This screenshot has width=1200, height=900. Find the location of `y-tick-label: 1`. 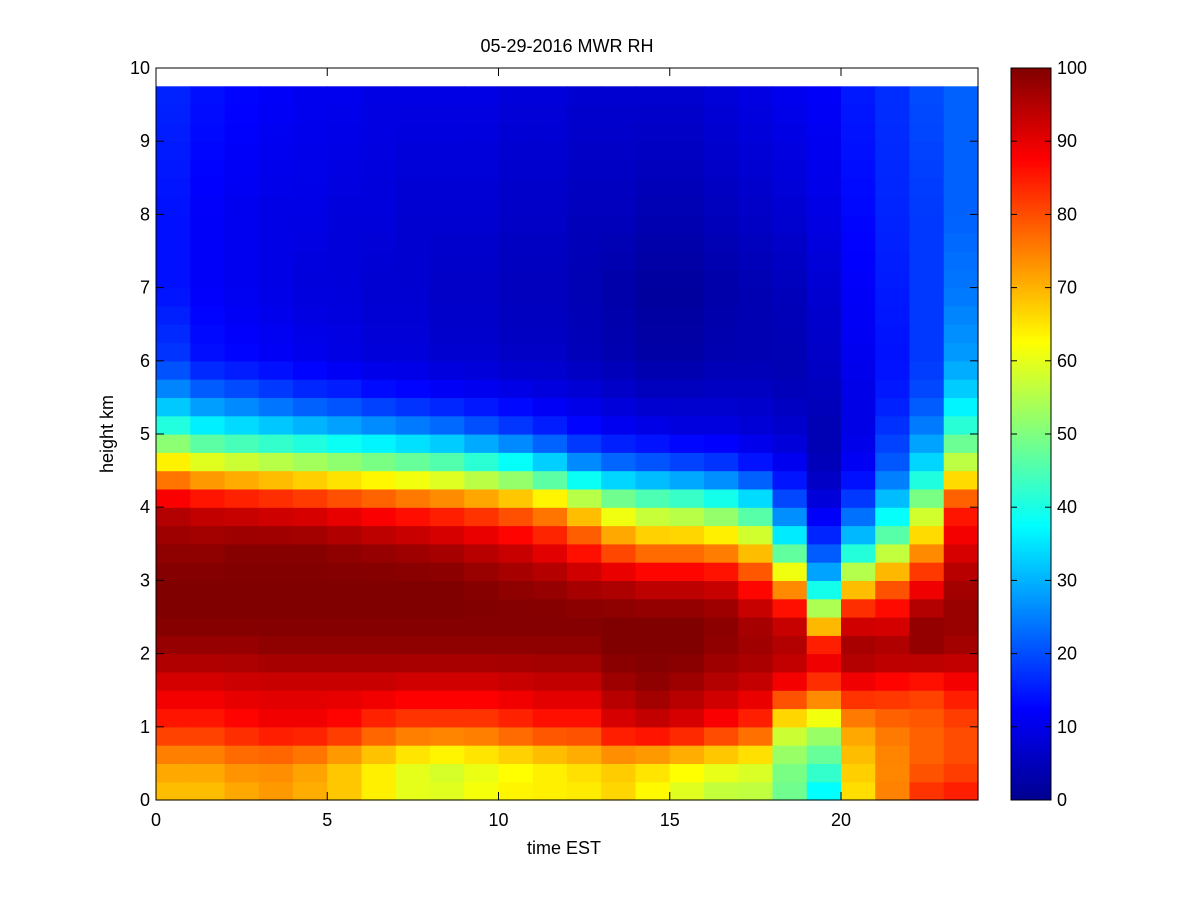

y-tick-label: 1 is located at coordinates (145, 727).